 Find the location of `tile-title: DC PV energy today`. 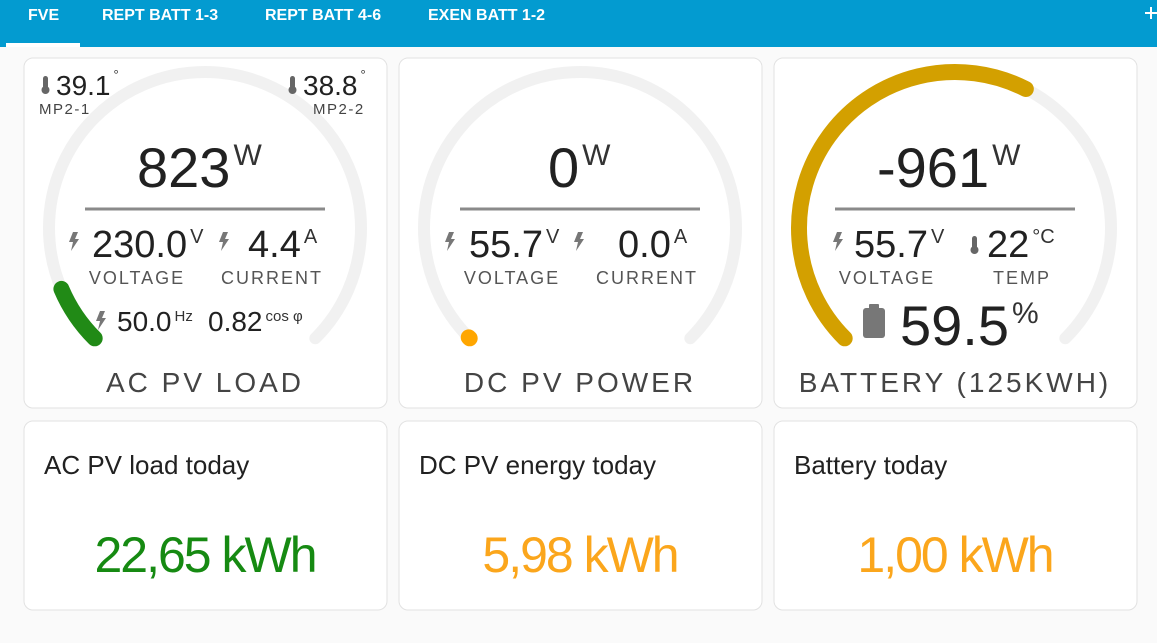

tile-title: DC PV energy today is located at coordinates (537, 465).